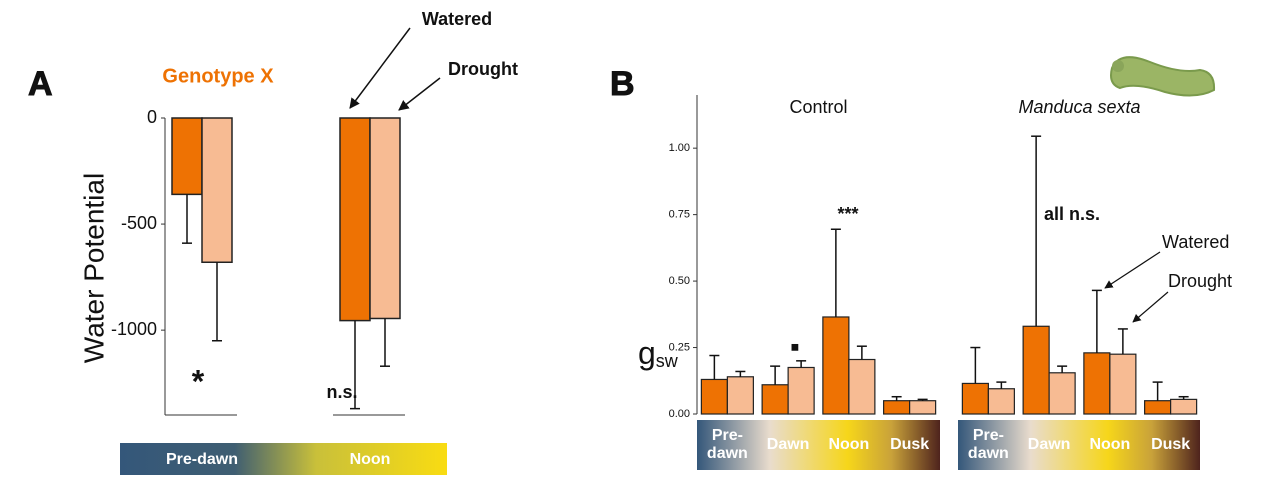  I want to click on y-tick-label: -1000, so click(134, 329).